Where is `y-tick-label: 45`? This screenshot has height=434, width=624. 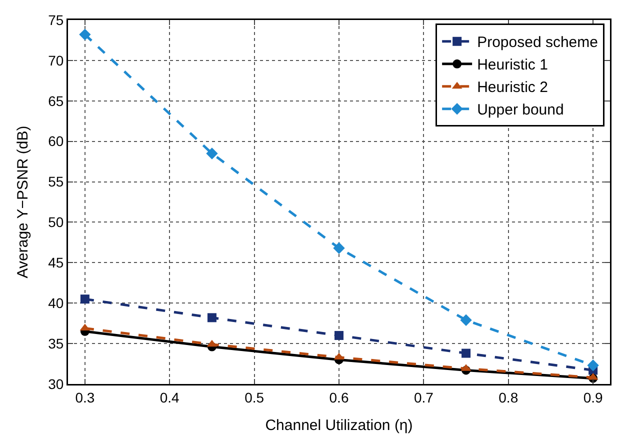 y-tick-label: 45 is located at coordinates (56, 262).